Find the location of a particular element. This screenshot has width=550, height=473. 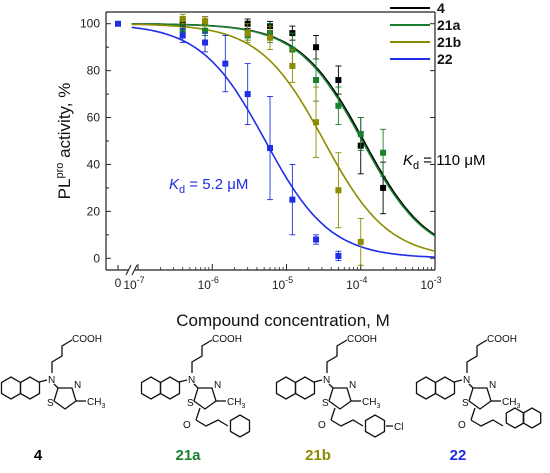

structure-21b: N COOH N S CH3 O Cl is located at coordinates (339, 386).